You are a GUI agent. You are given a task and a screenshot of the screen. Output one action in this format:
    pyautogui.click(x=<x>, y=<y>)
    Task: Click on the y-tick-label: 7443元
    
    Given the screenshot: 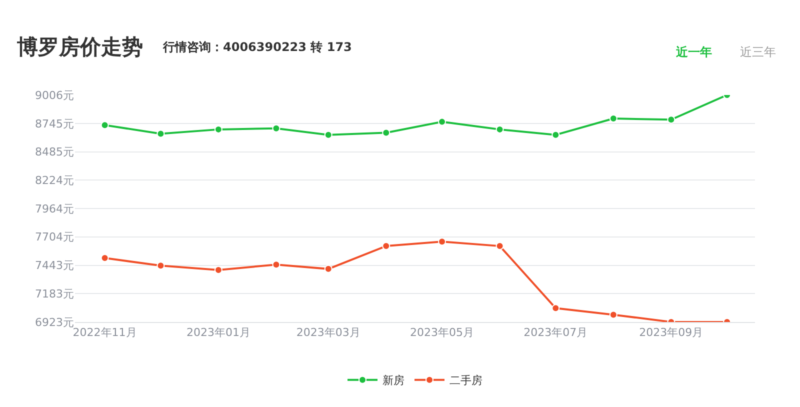 What is the action you would take?
    pyautogui.click(x=54, y=265)
    